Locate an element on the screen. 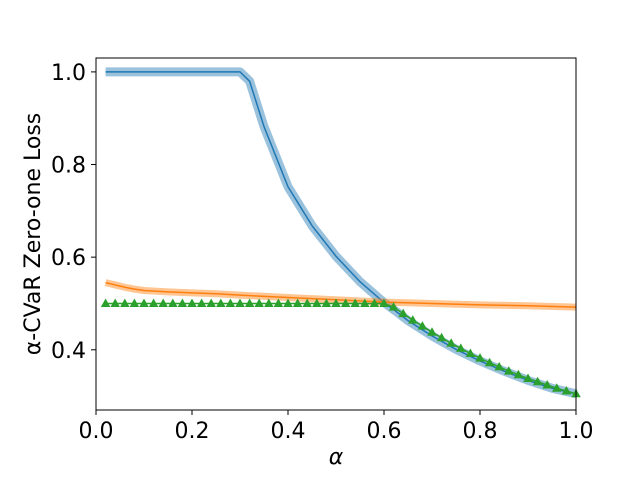 The width and height of the screenshot is (640, 480). x-tick-label: 0.2 is located at coordinates (192, 431).